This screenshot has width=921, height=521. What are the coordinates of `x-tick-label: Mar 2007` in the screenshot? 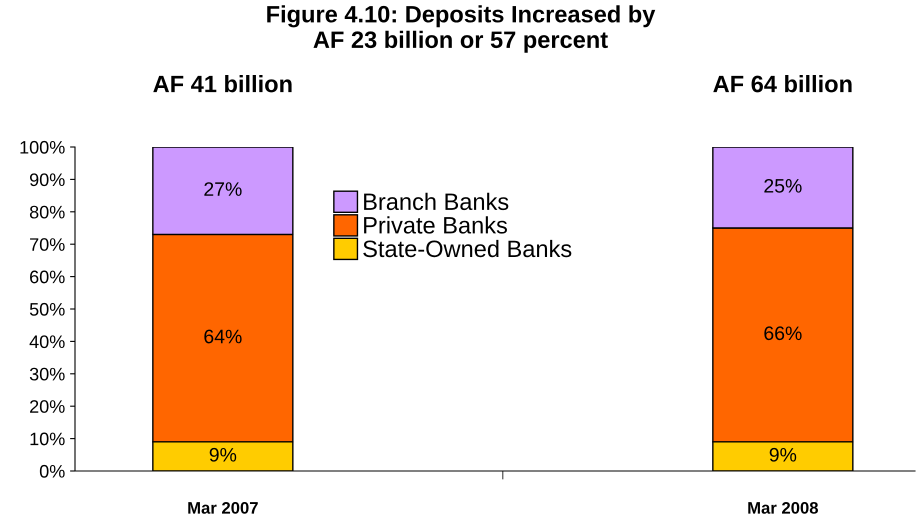 It's located at (223, 508).